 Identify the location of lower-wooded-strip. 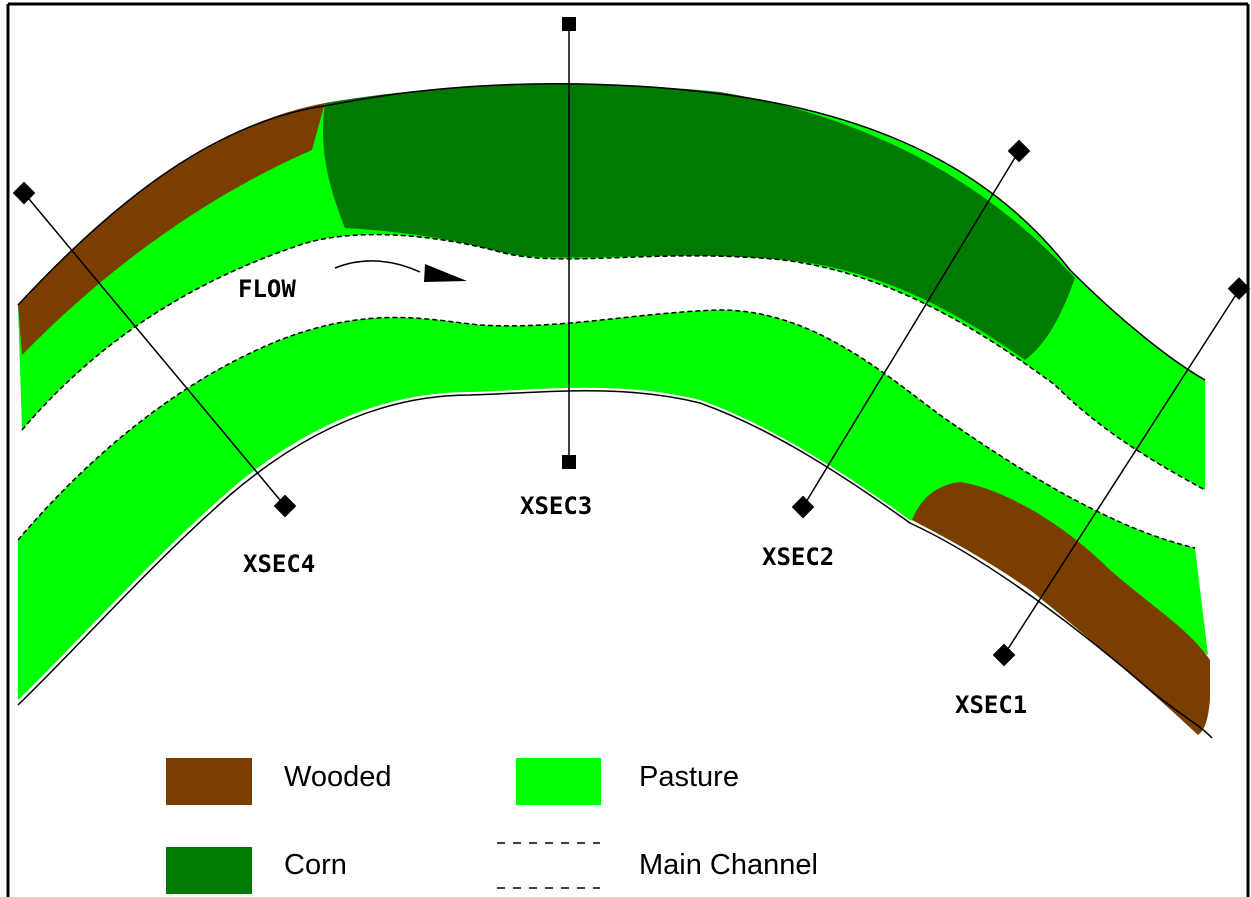
(1061, 608).